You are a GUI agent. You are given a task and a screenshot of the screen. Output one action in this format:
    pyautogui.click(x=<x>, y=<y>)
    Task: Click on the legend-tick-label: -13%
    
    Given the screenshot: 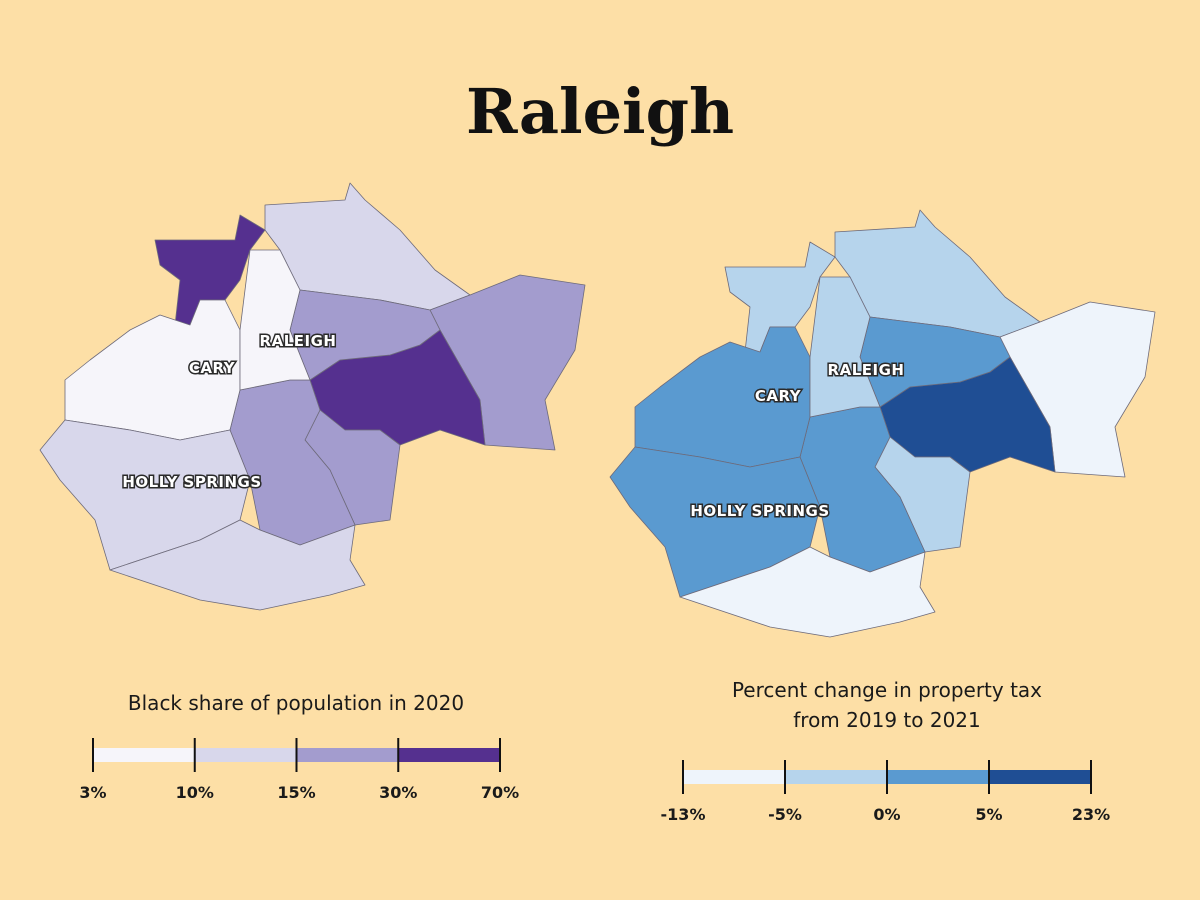 What is the action you would take?
    pyautogui.click(x=683, y=814)
    